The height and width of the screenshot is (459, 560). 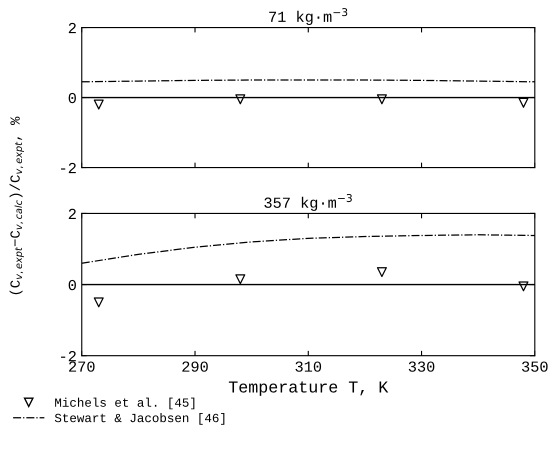 What do you see at coordinates (195, 366) in the screenshot?
I see `x-tick-label: 290` at bounding box center [195, 366].